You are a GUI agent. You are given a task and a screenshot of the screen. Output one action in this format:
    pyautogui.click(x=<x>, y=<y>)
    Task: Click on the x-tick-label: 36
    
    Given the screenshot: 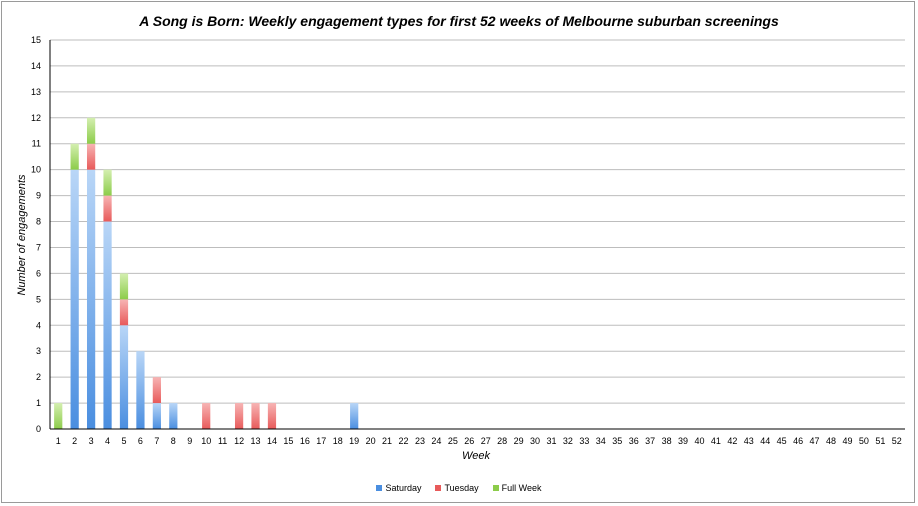 What is the action you would take?
    pyautogui.click(x=634, y=441)
    